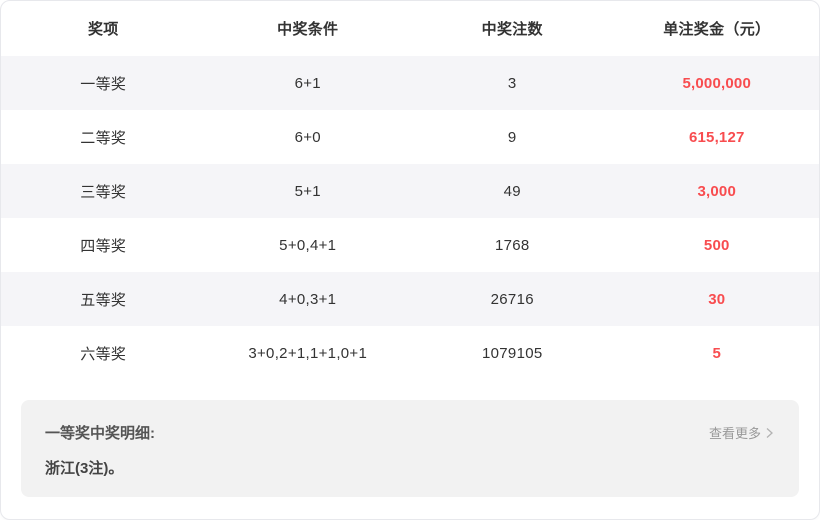 The width and height of the screenshot is (820, 520). What do you see at coordinates (410, 245) in the screenshot?
I see `table-row: 四等奖 5+0,4+1 1768 500` at bounding box center [410, 245].